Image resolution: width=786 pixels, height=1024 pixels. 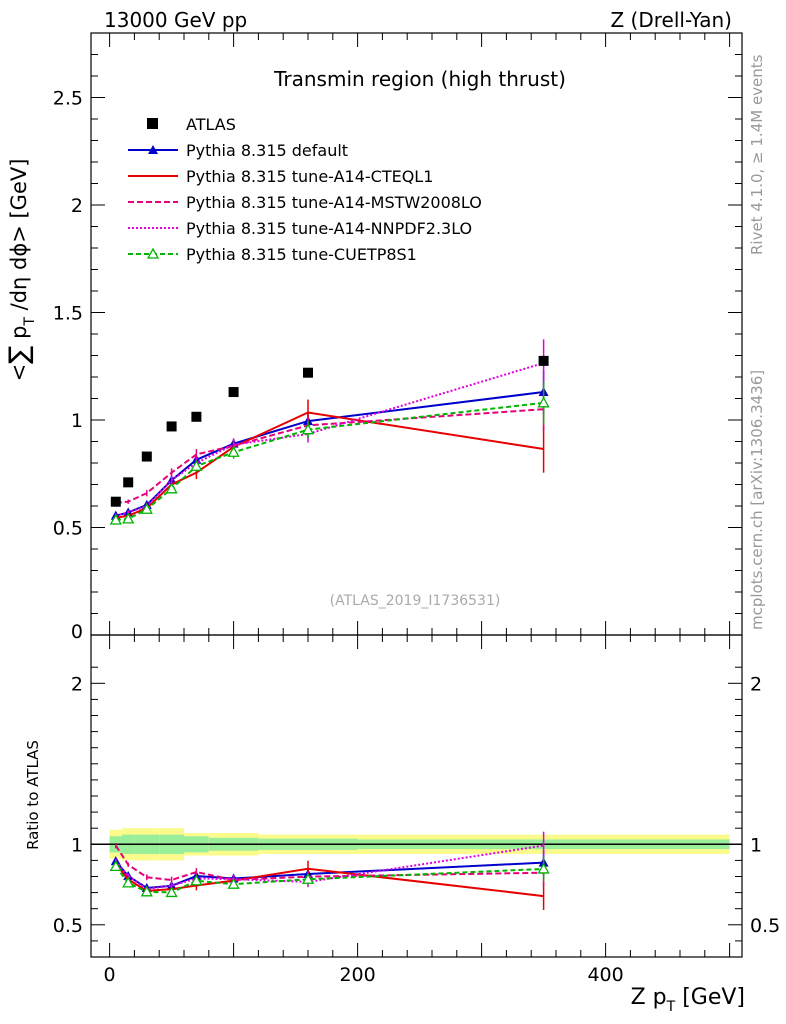 I want to click on analysis-tag: (ATLAS_2019_I1736531), so click(x=415, y=601).